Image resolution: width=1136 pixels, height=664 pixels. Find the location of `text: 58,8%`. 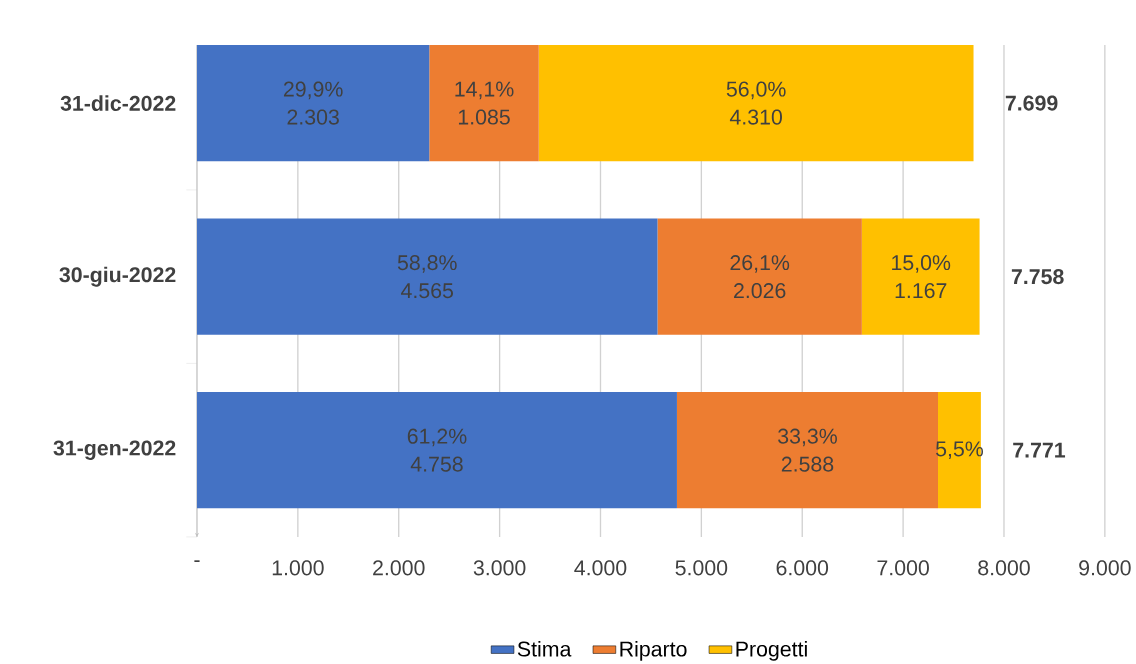

text: 58,8% is located at coordinates (427, 264).